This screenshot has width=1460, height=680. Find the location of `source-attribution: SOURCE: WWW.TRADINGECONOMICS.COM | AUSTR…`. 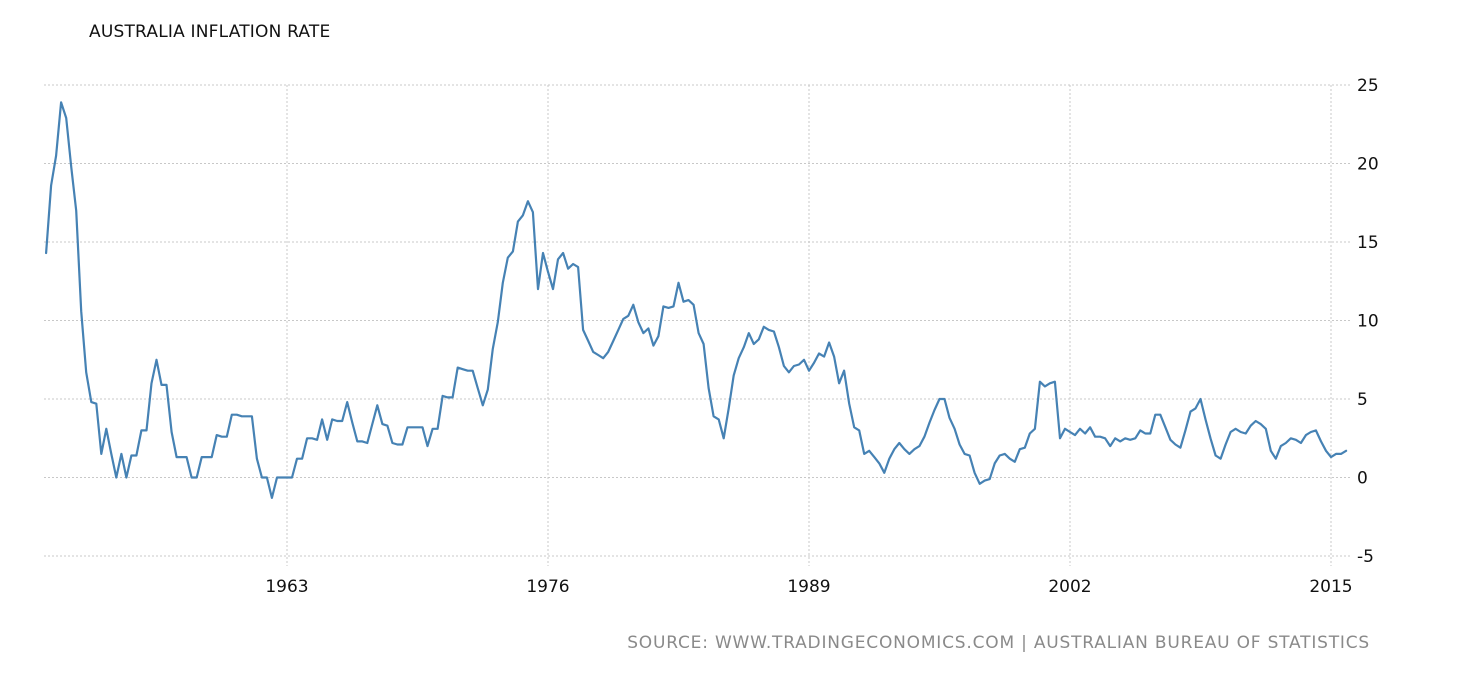

source-attribution: SOURCE: WWW.TRADINGECONOMICS.COM | AUSTR… is located at coordinates (998, 643).